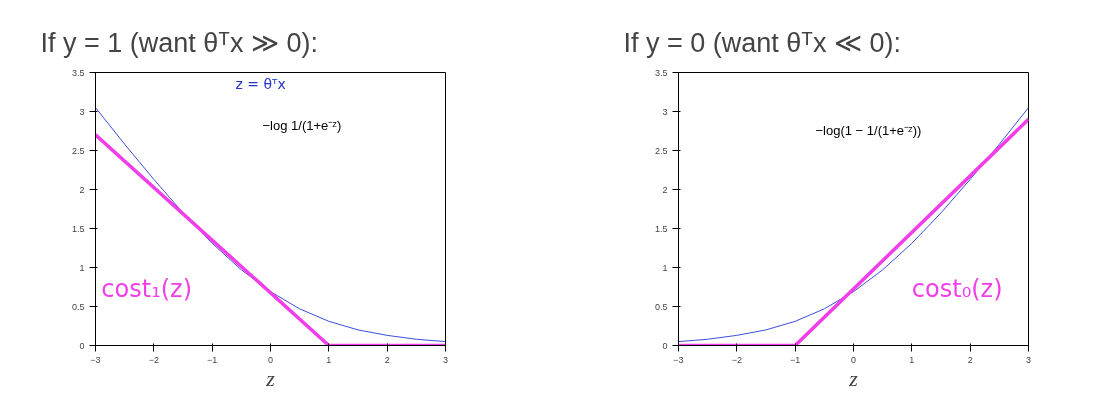 The height and width of the screenshot is (393, 1120). Describe the element at coordinates (260, 83) in the screenshot. I see `annotation: z = θᵀx` at that location.